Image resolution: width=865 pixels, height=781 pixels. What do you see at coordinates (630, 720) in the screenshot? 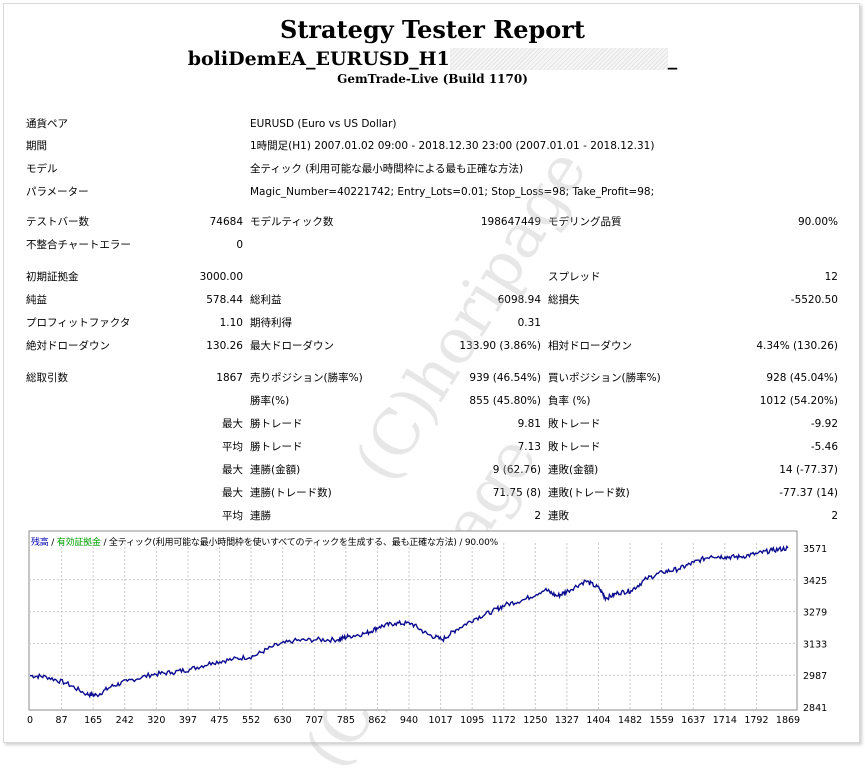
I see `x-tick-label: 1482` at bounding box center [630, 720].